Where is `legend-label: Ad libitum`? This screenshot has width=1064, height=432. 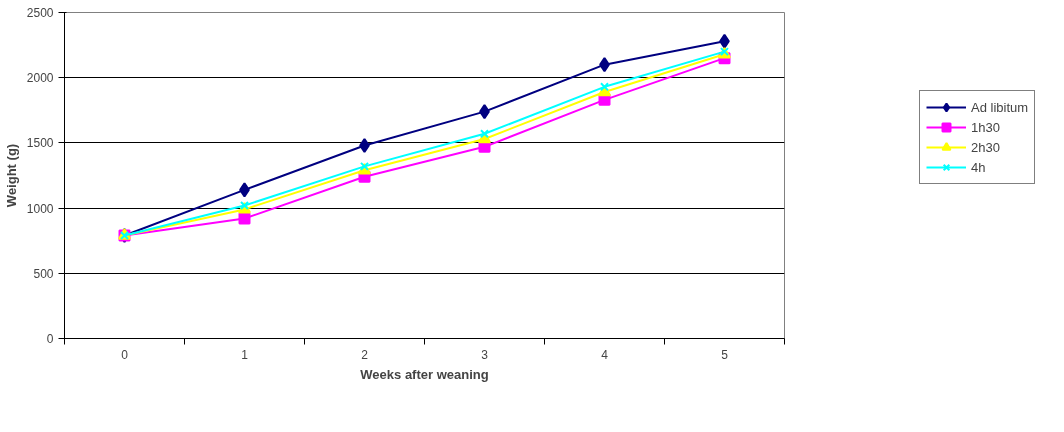
legend-label: Ad libitum is located at coordinates (1000, 107).